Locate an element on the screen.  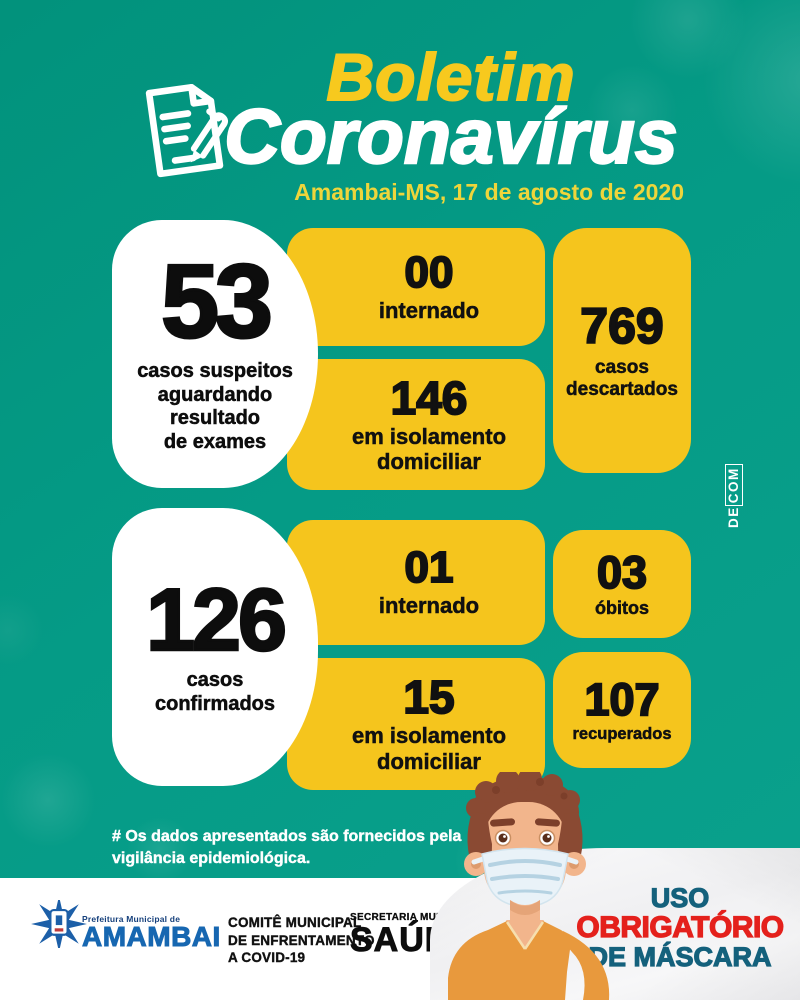
stat-card-deaths: 03 óbitos is located at coordinates (622, 584).